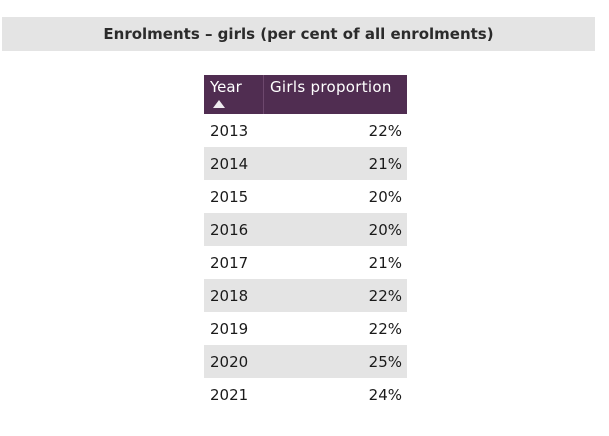  I want to click on sort-ascending-icon, so click(219, 104).